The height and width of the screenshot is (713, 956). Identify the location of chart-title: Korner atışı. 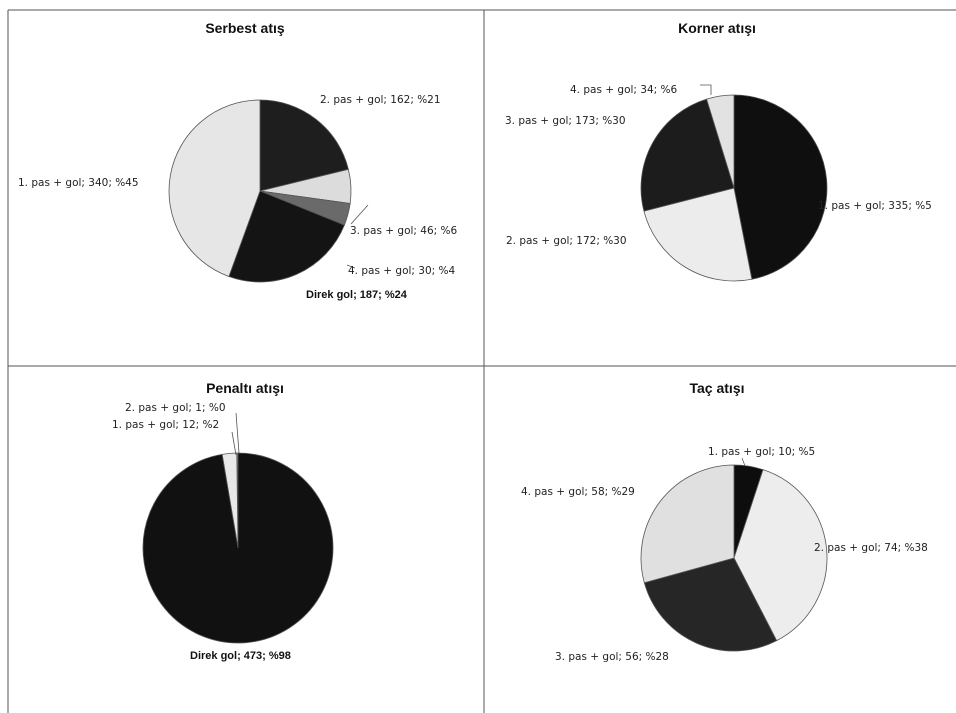
(717, 28).